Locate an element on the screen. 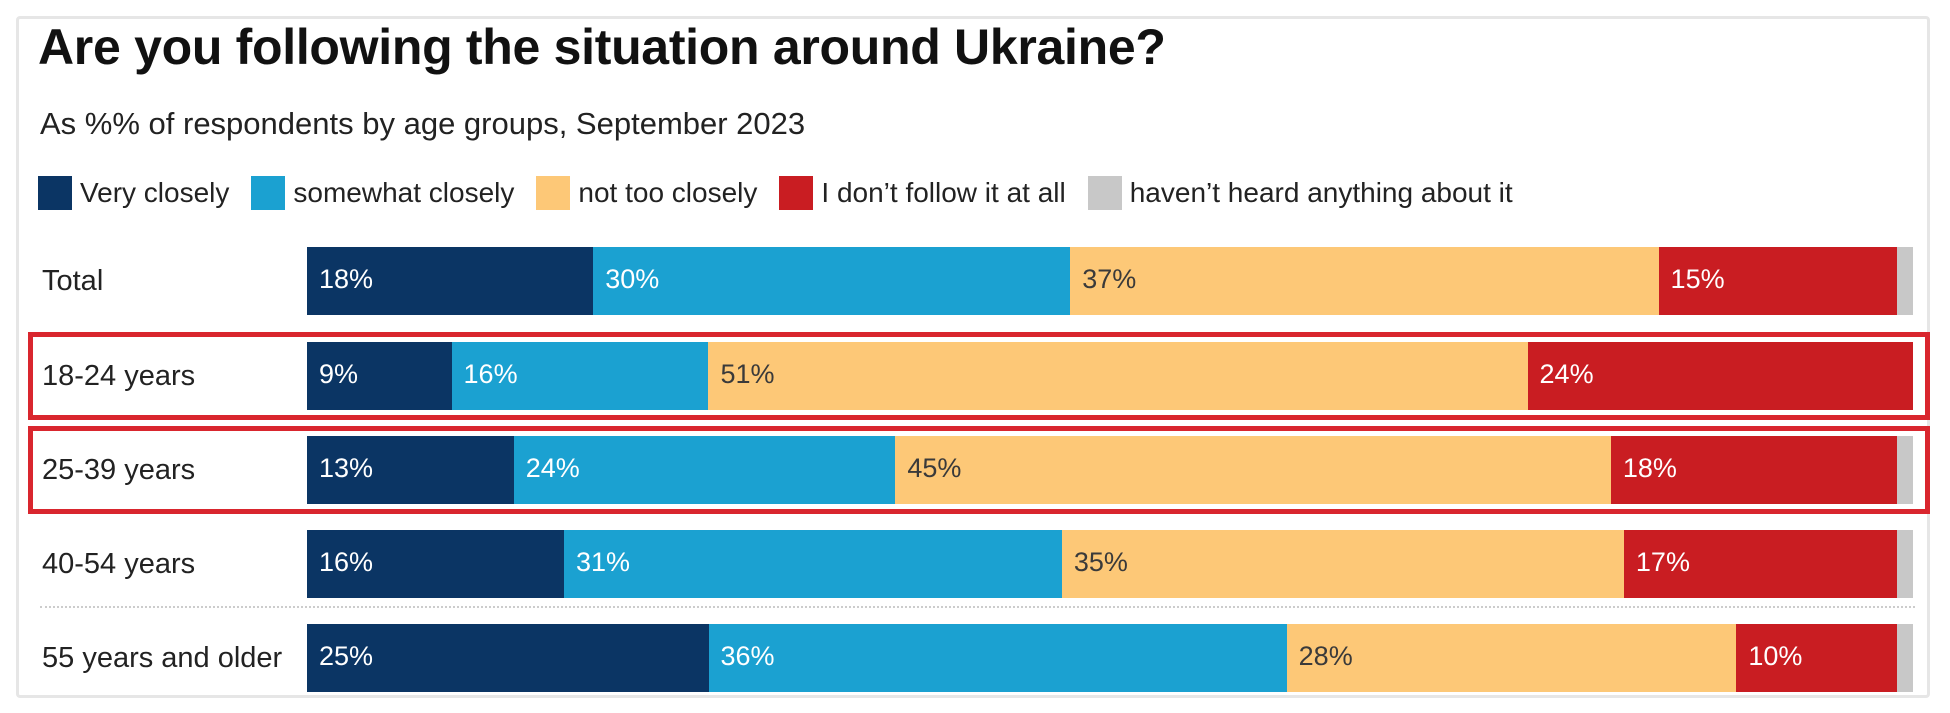 Image resolution: width=1950 pixels, height=713 pixels. bar-segment-somewhat-closely: 36% is located at coordinates (997, 658).